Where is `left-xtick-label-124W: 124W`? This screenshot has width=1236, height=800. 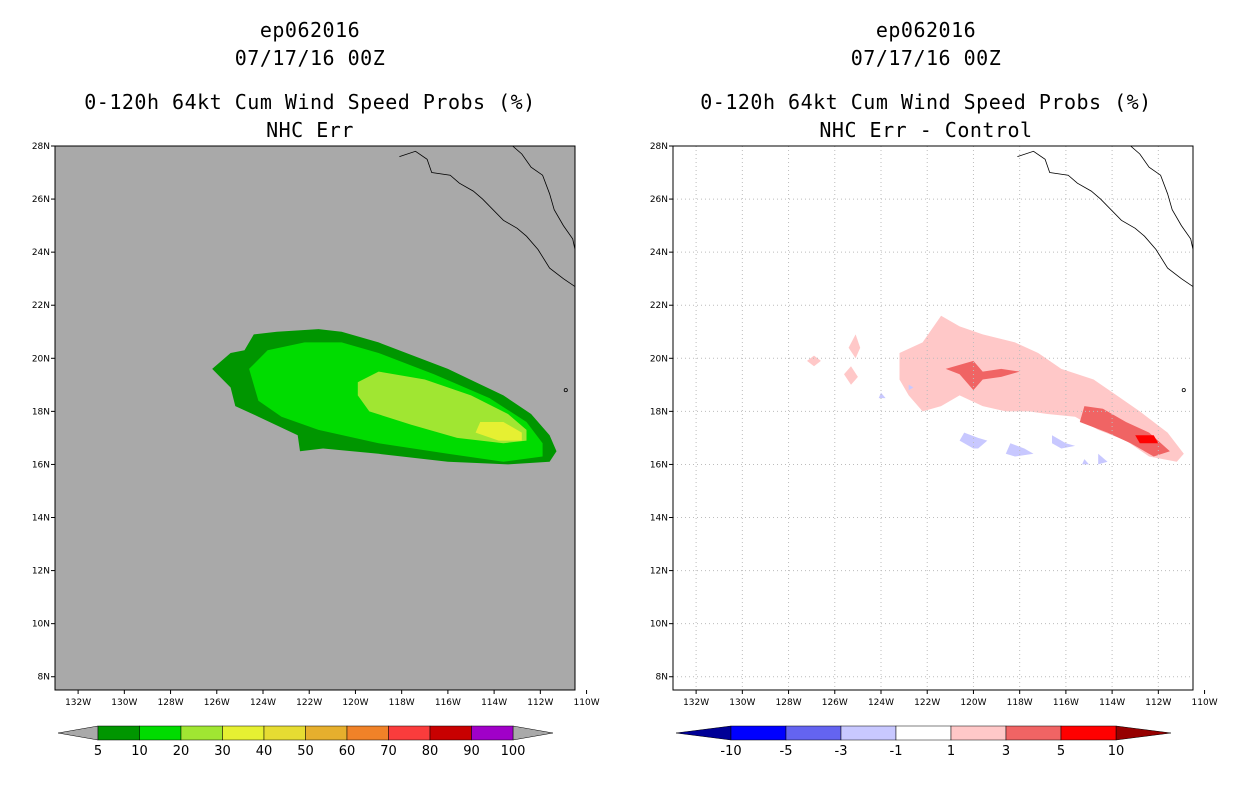
left-xtick-label-124W: 124W is located at coordinates (263, 703).